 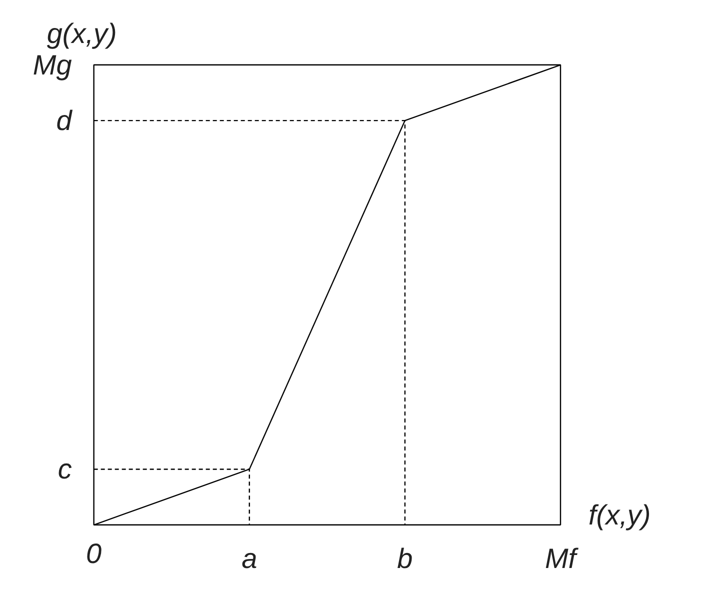 I want to click on text: d, so click(x=65, y=120).